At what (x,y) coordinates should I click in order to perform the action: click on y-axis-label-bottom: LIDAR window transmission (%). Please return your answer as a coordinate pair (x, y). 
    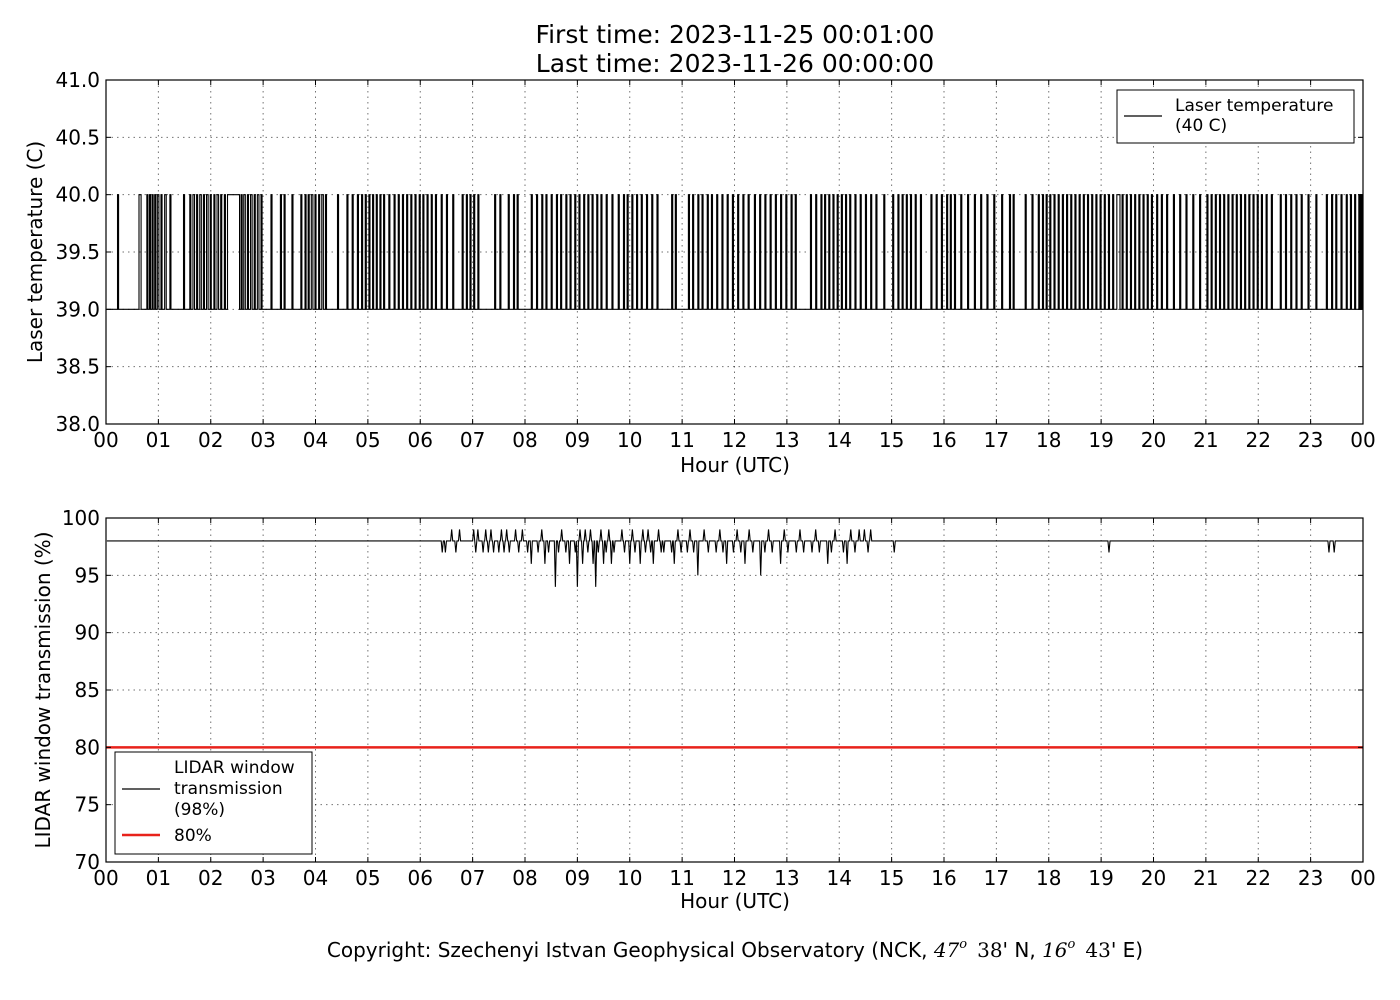
    Looking at the image, I should click on (43, 690).